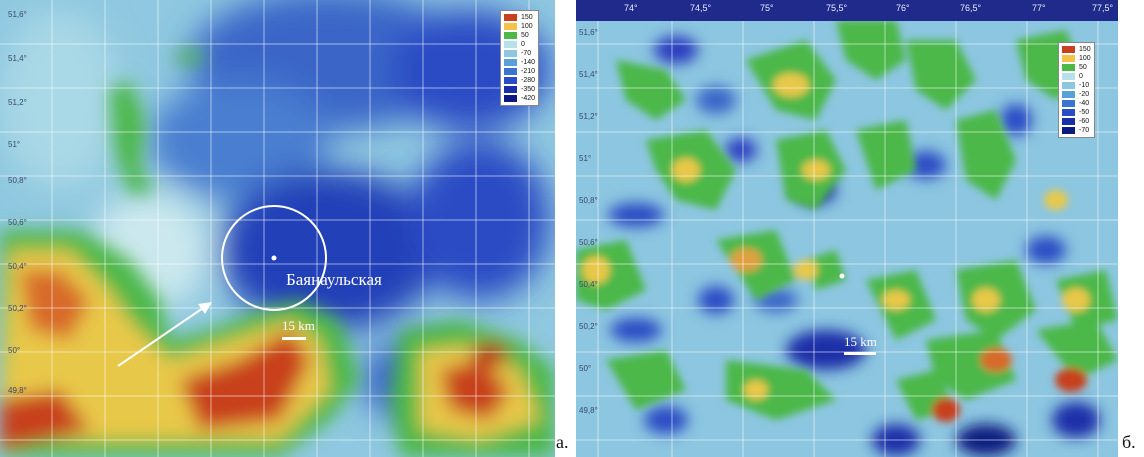 This screenshot has width=1144, height=457. I want to click on longitude-axis: 74° 74,5° 75° 75,5° 76° 76,5° 77° 77,5°, so click(847, 10).